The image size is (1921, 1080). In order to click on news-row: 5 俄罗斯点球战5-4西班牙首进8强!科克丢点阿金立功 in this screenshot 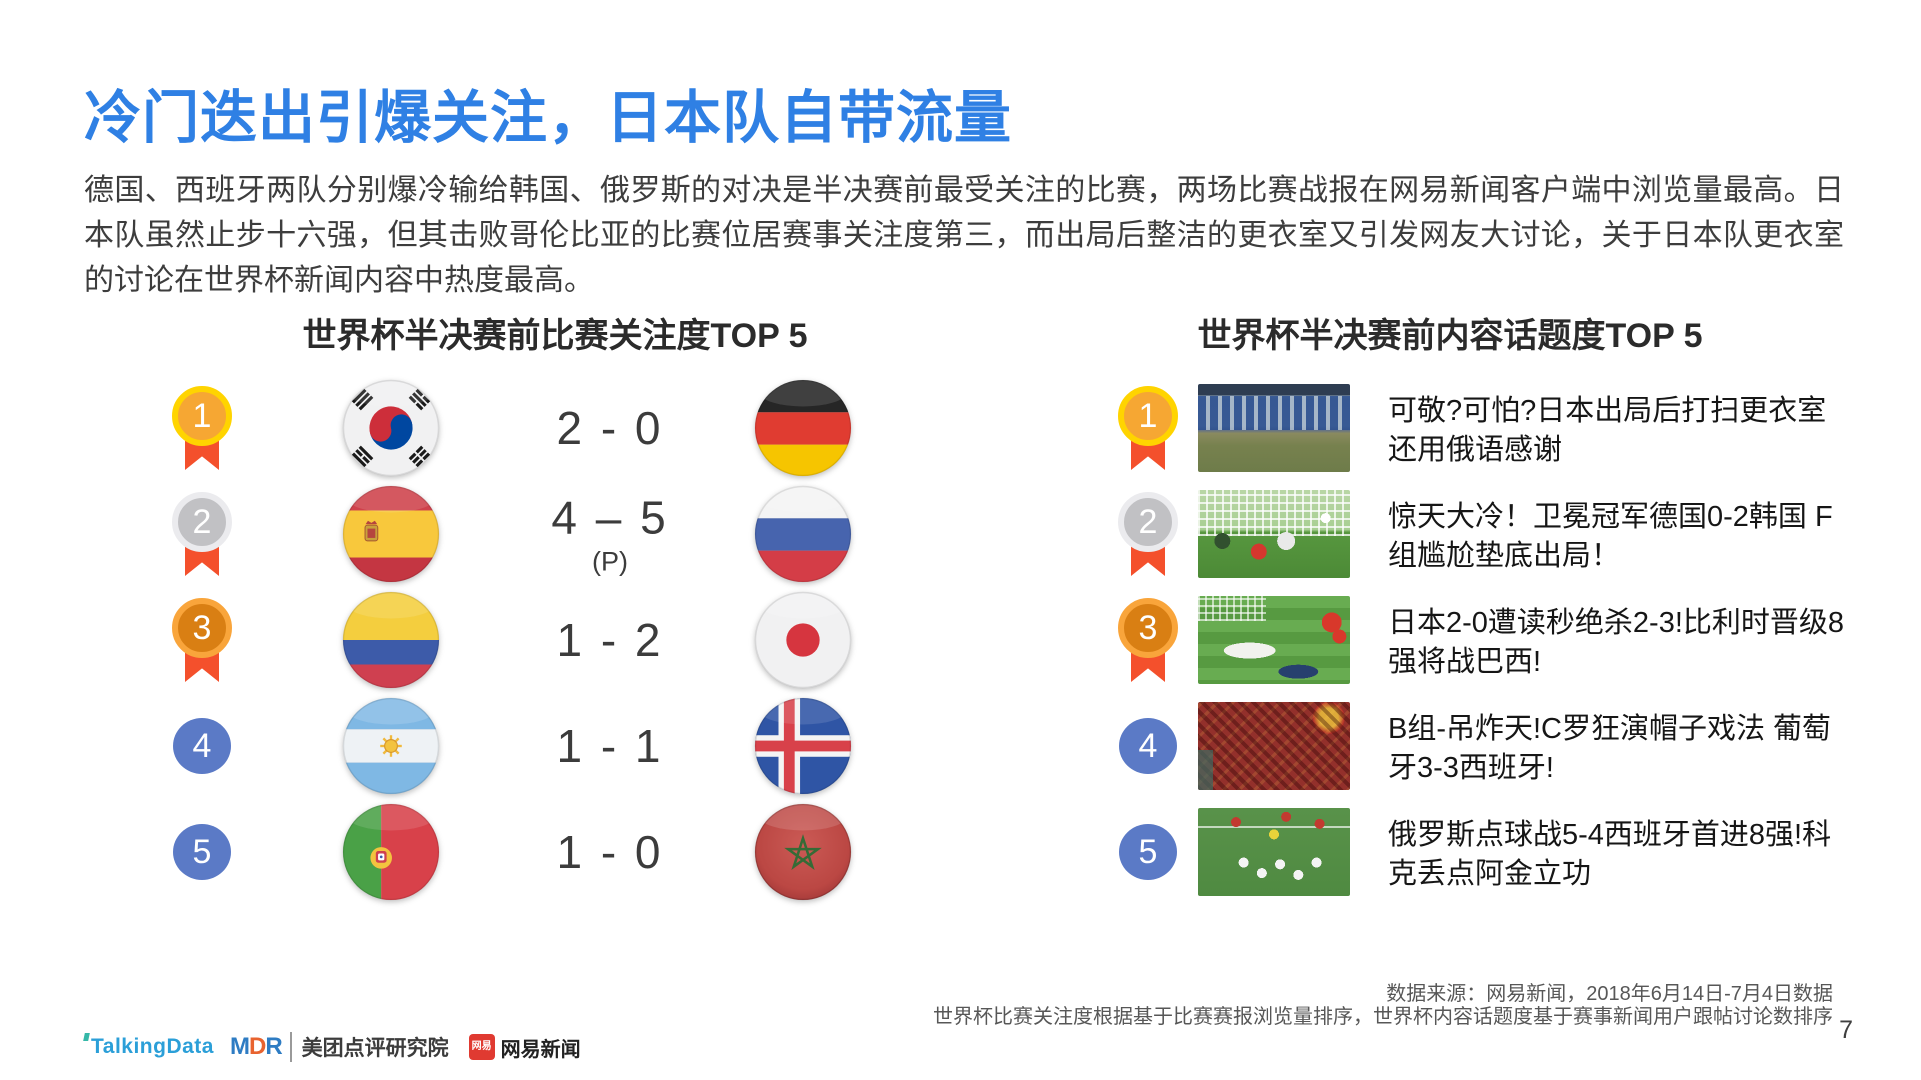, I will do `click(960, 852)`.